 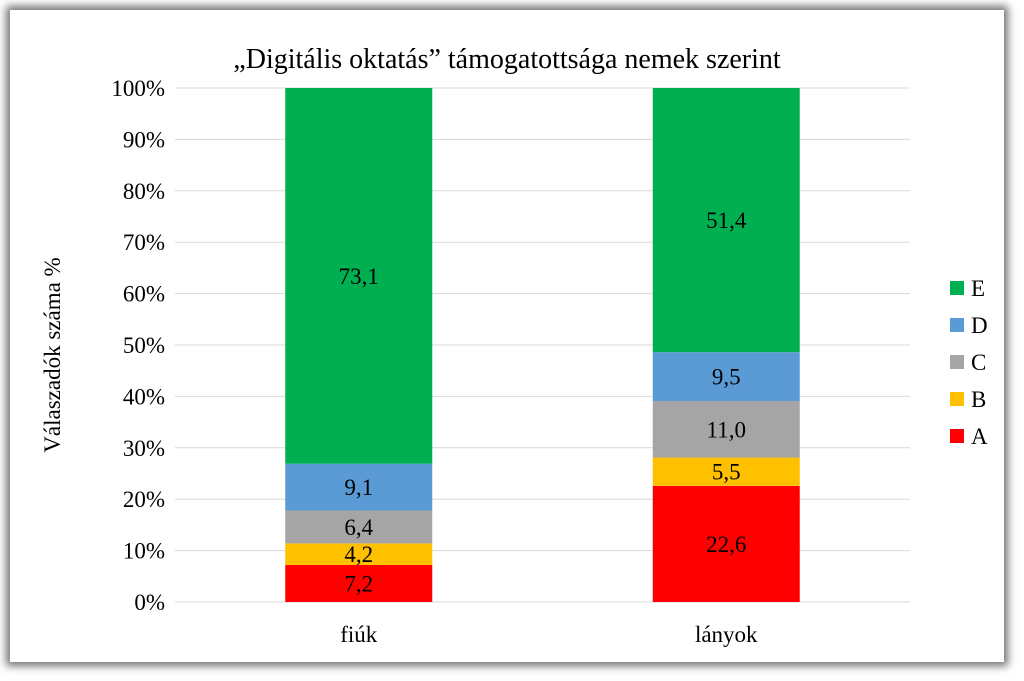 I want to click on y-tick-label: 40%, so click(x=144, y=396).